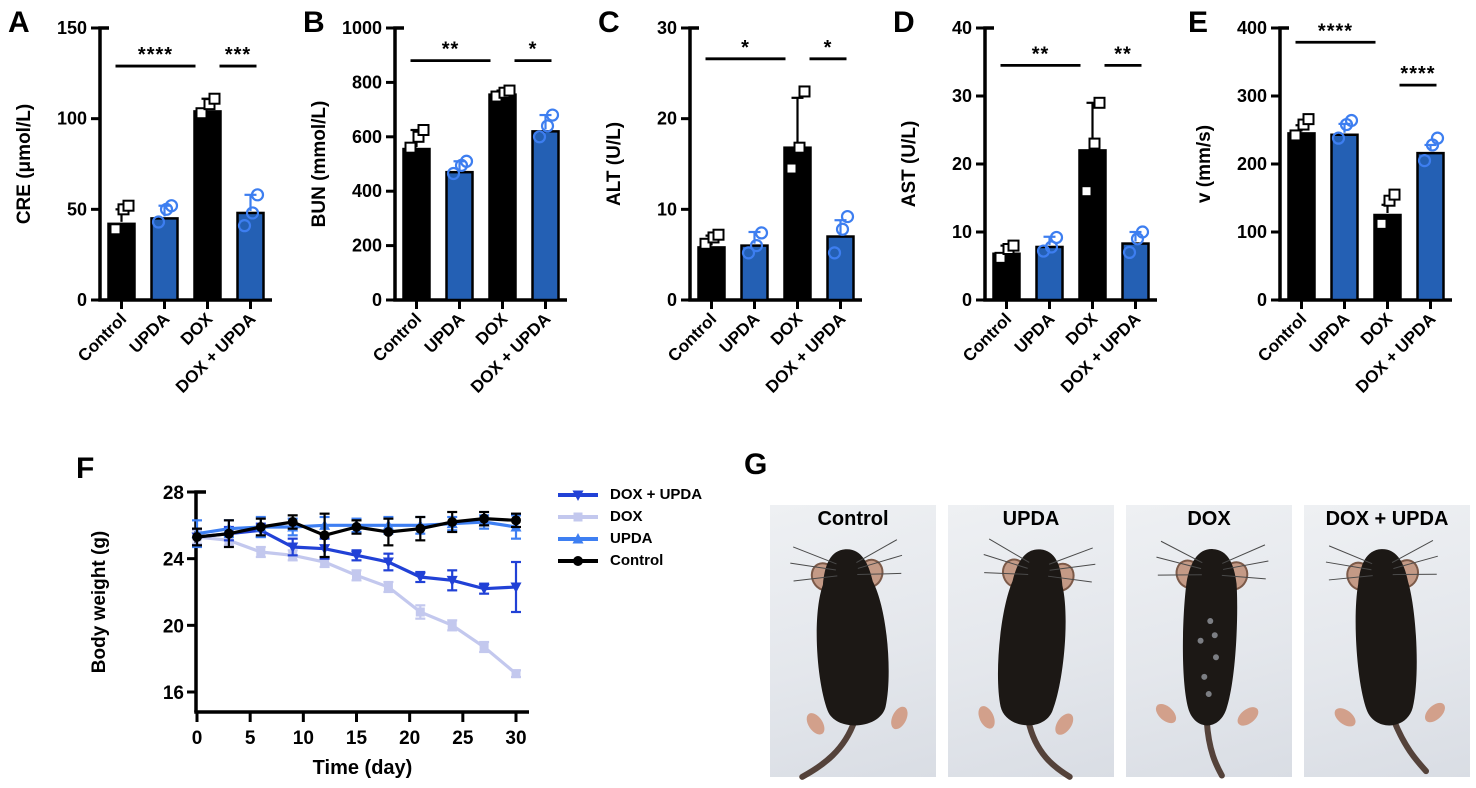 Image resolution: width=1476 pixels, height=788 pixels. Describe the element at coordinates (656, 494) in the screenshot. I see `legend-label: DOX + UPDA` at that location.